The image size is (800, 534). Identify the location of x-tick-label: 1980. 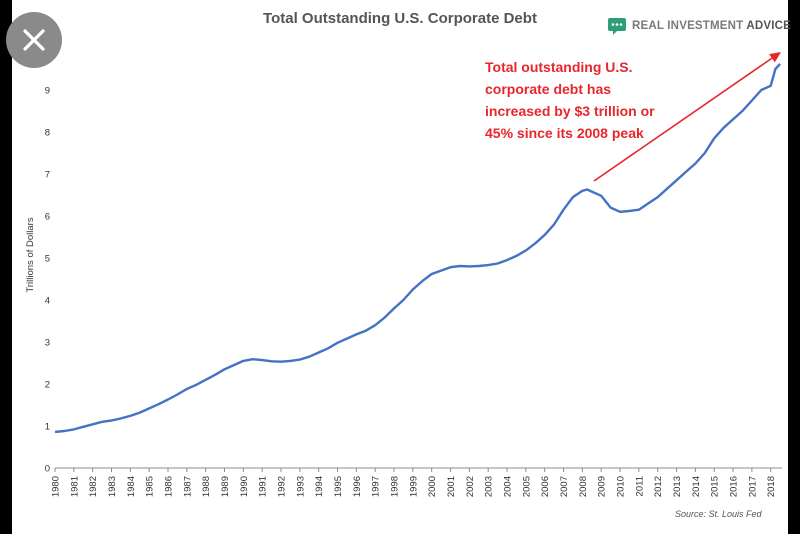
(56, 486).